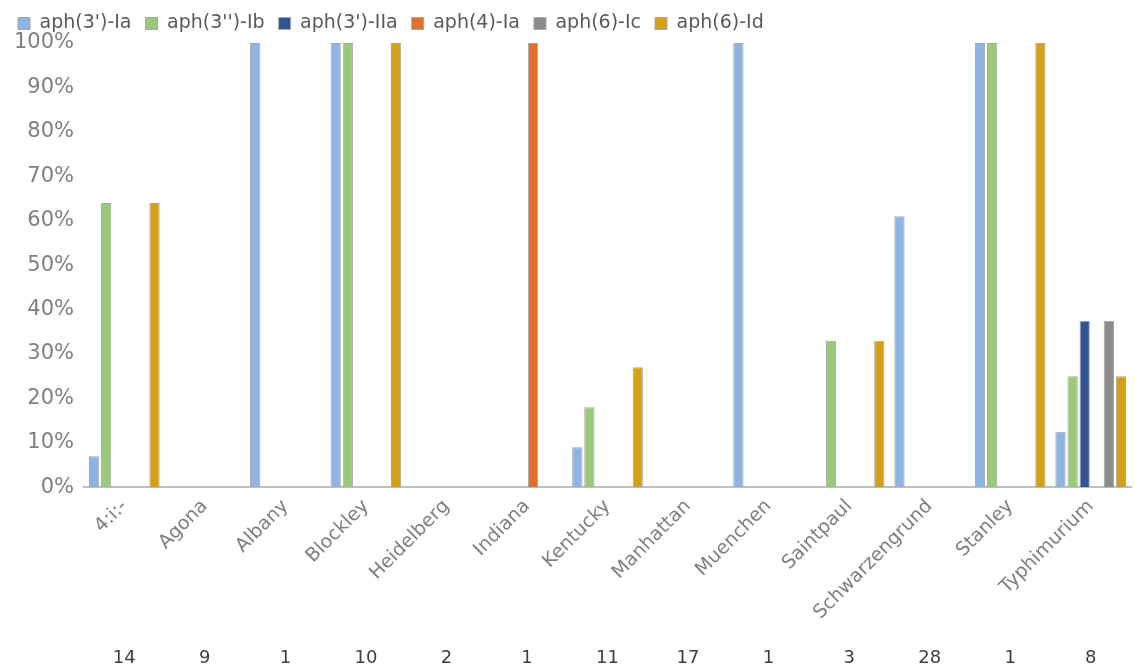 This screenshot has width=1135, height=672. What do you see at coordinates (446, 656) in the screenshot?
I see `text: 2` at bounding box center [446, 656].